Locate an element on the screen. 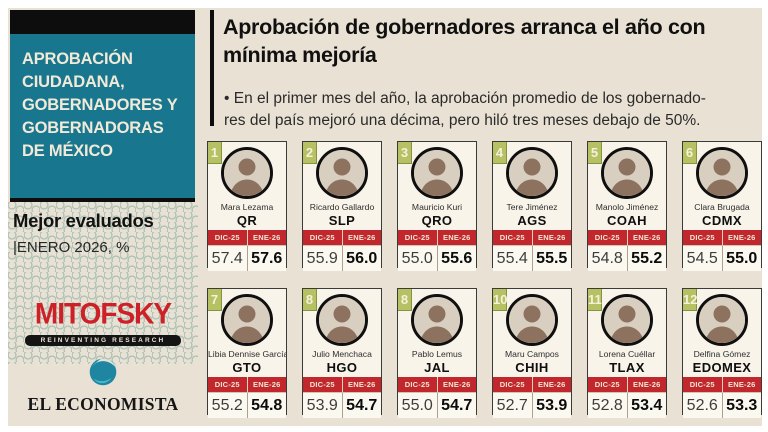  value-ene26: 54.8 is located at coordinates (267, 405).